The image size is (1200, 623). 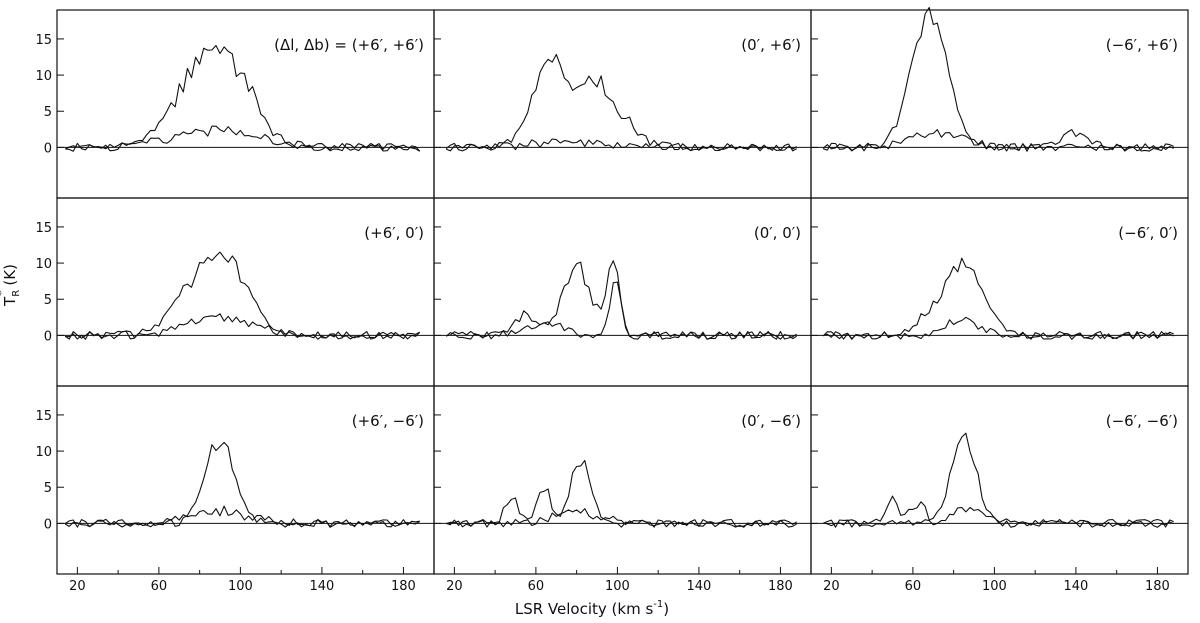 What do you see at coordinates (388, 421) in the screenshot?
I see `panel-offset-label: (+6′, −6′)` at bounding box center [388, 421].